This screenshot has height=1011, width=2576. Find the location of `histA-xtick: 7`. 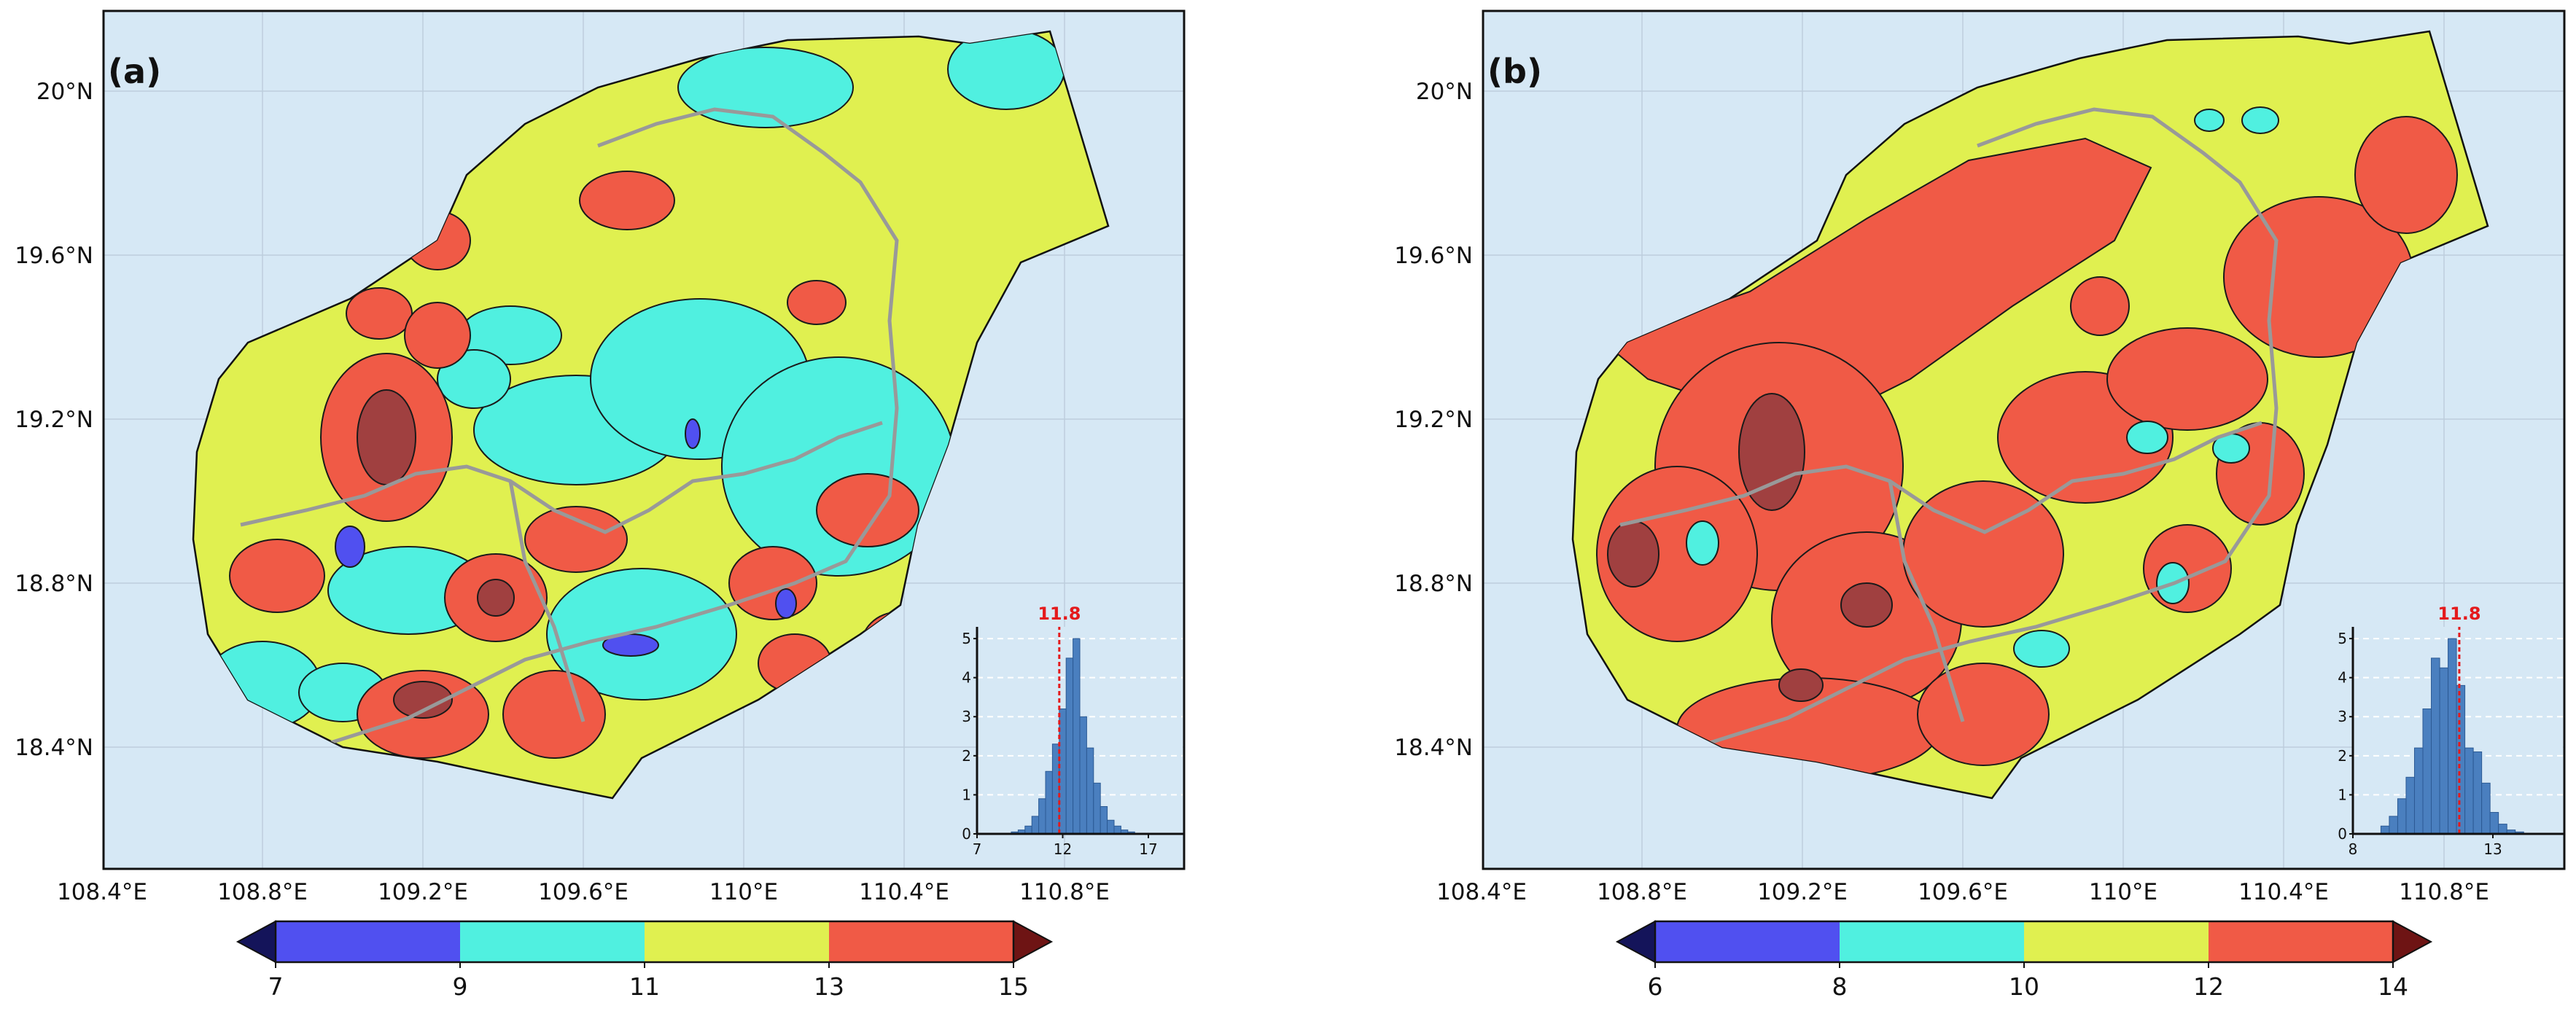

histA-xtick: 7 is located at coordinates (977, 849).